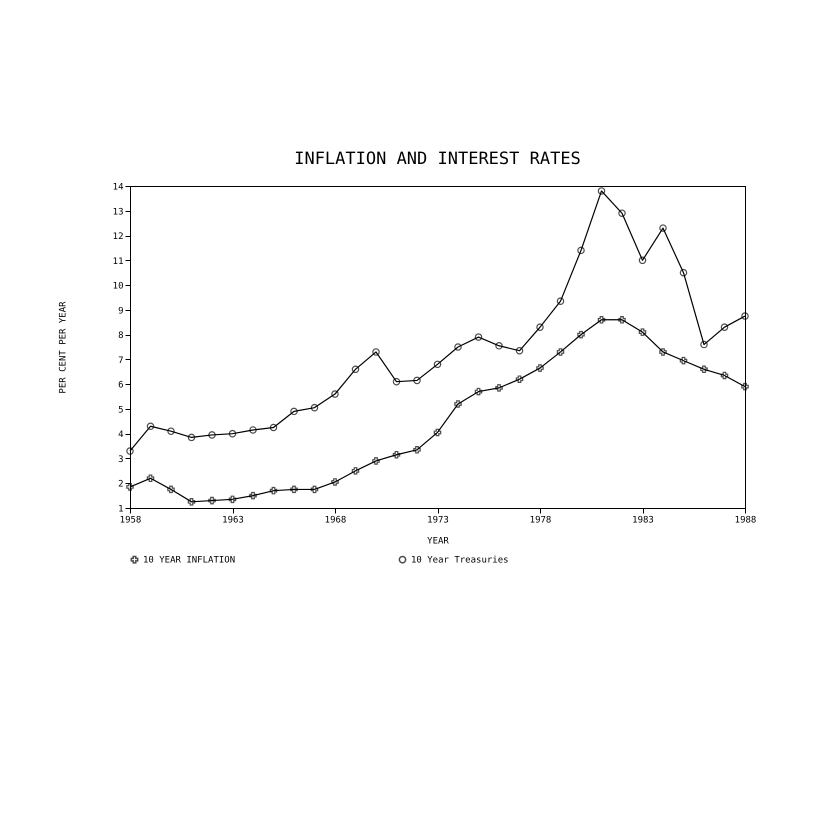  What do you see at coordinates (118, 287) in the screenshot?
I see `y-tick-label: 10` at bounding box center [118, 287].